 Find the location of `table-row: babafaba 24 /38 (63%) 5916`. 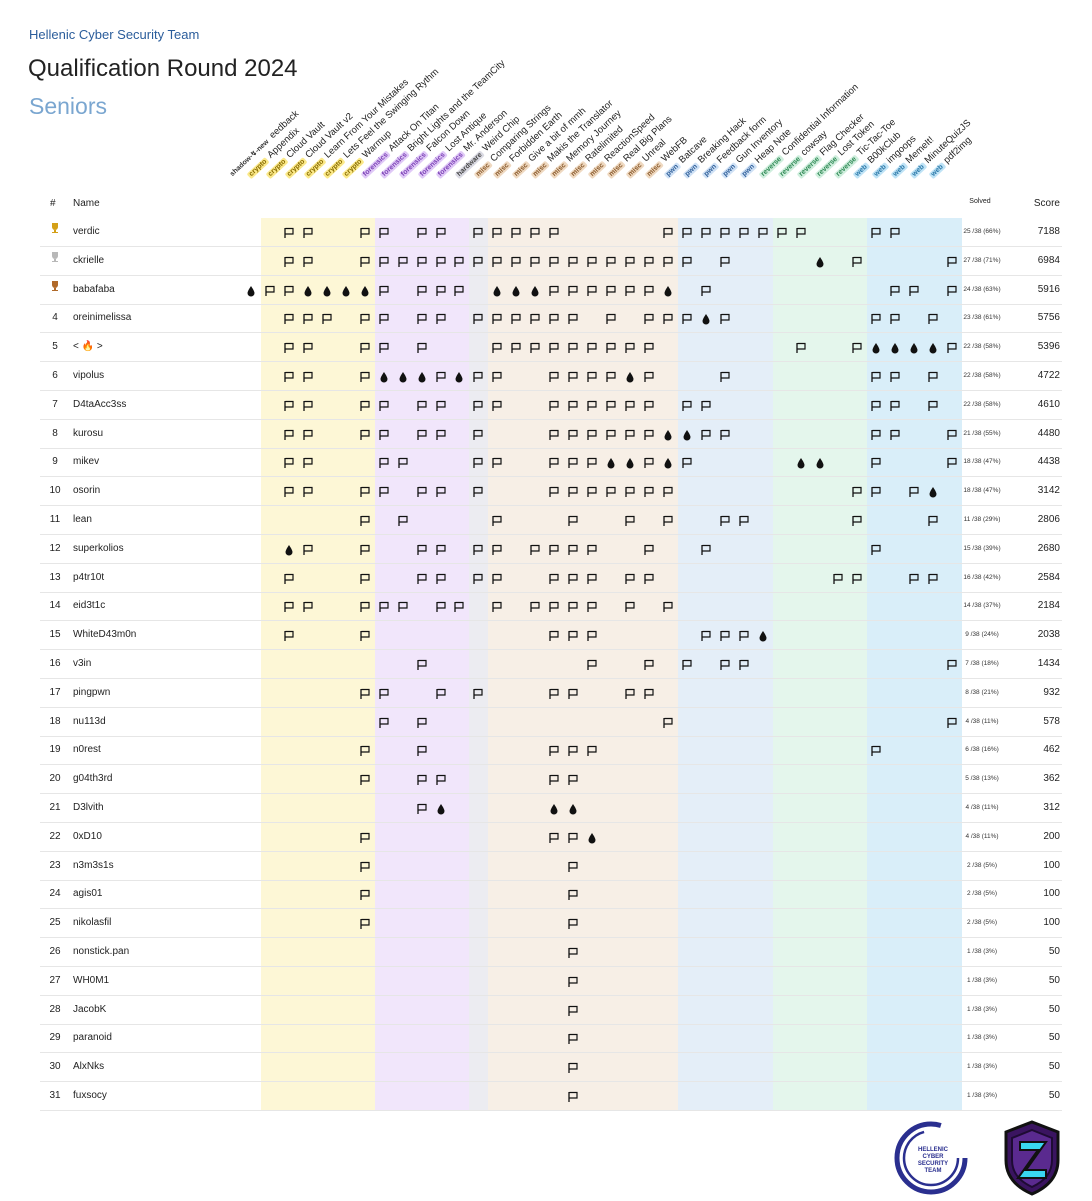

table-row: babafaba 24 /38 (63%) 5916 is located at coordinates (551, 290).